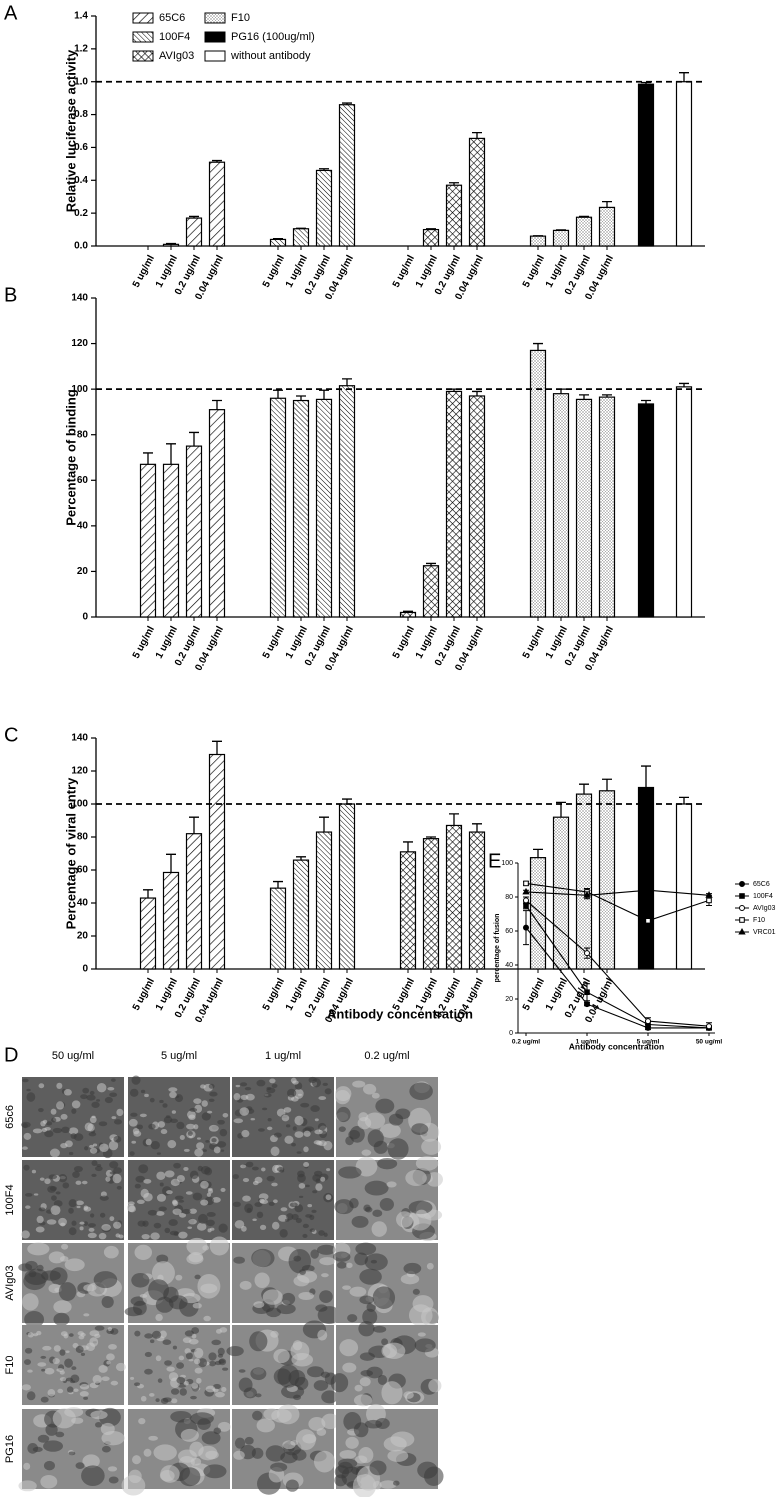 The image size is (778, 1497). I want to click on y-axis-title: Relative luciferase activity, so click(70, 130).